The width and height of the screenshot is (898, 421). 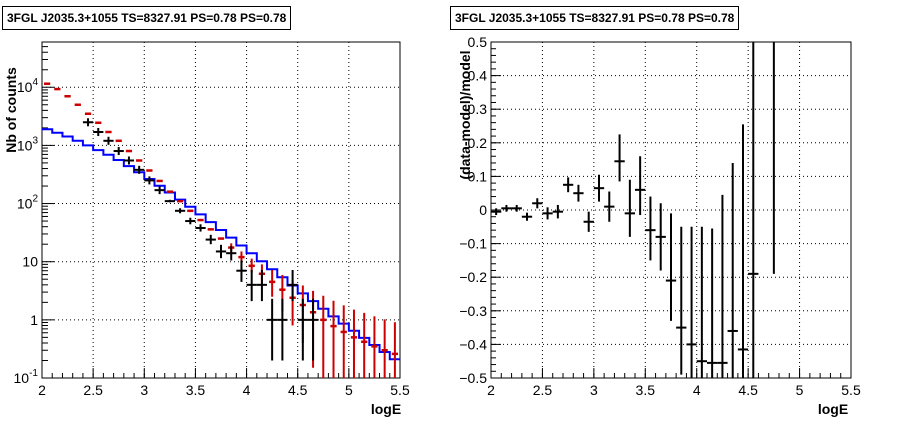 I want to click on left-ytick-label: 1, so click(x=34, y=320).